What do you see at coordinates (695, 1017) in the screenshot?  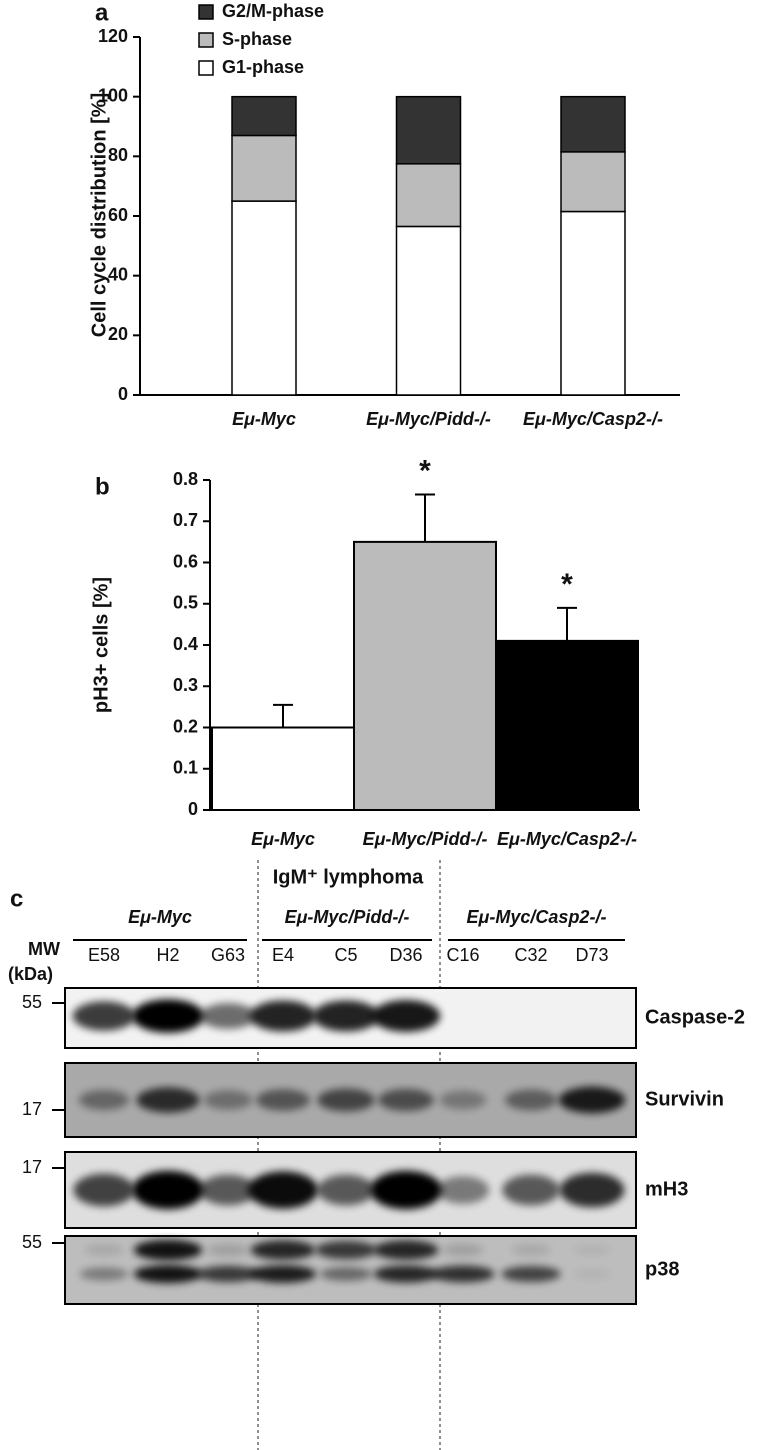 I see `protein-label: Caspase-2` at bounding box center [695, 1017].